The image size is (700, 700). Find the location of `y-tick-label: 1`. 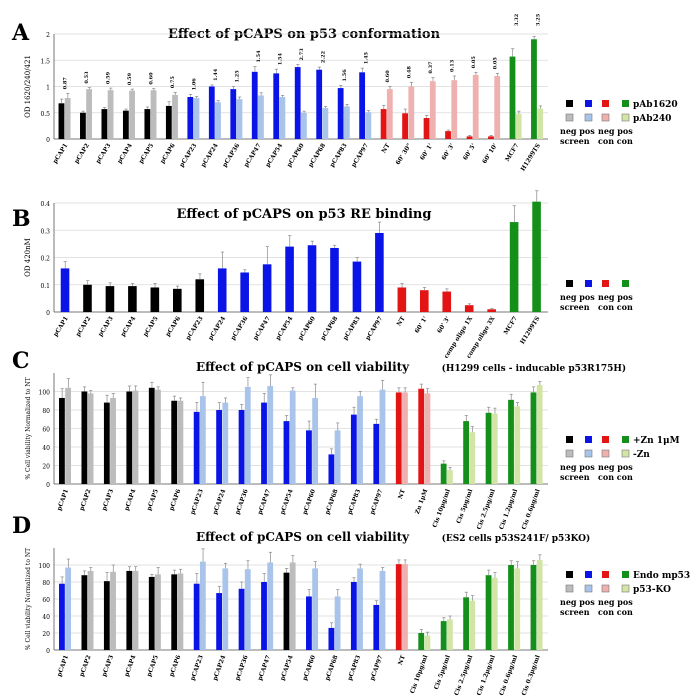

y-tick-label: 1 is located at coordinates (48, 88).